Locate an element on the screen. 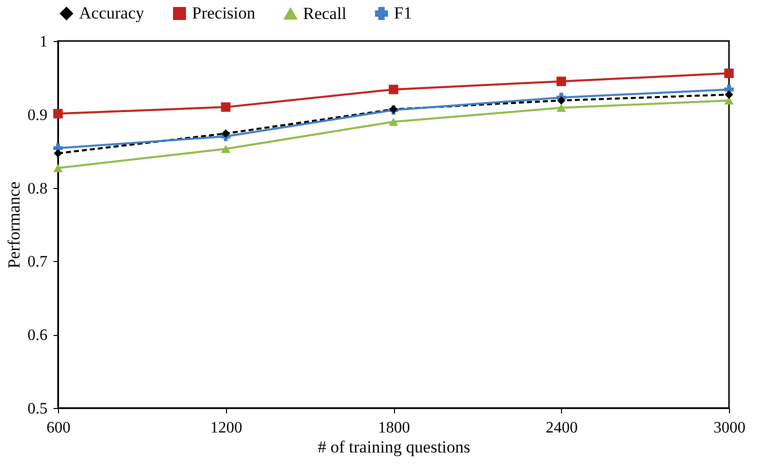 Image resolution: width=758 pixels, height=467 pixels. y-tick-label: 0.5 is located at coordinates (38, 409).